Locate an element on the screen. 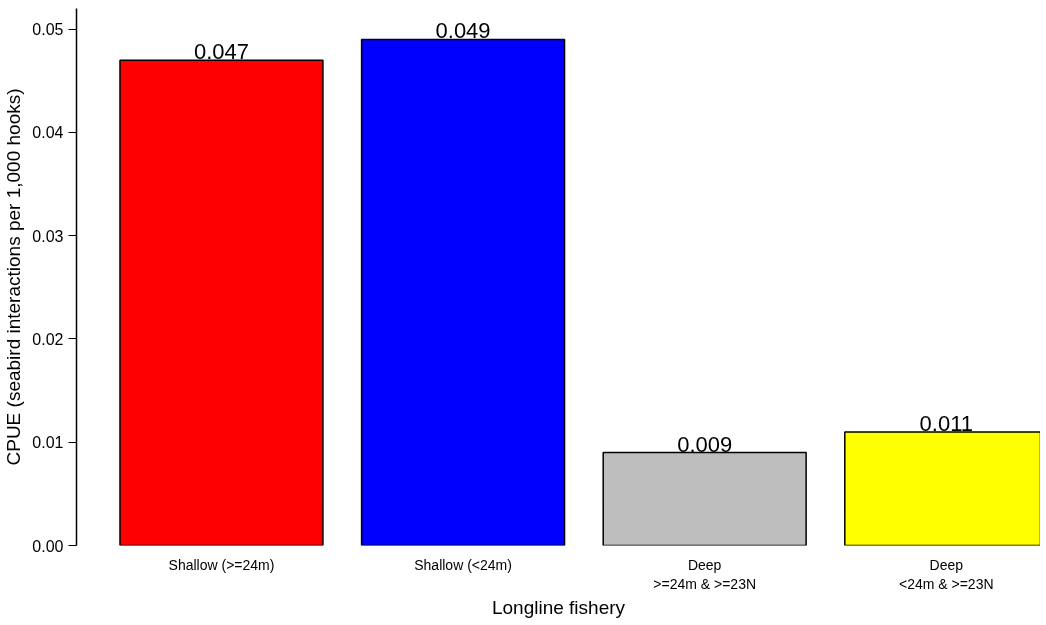 This screenshot has width=1046, height=625. x-tick-label: Deep >=24m & >=23N is located at coordinates (705, 574).